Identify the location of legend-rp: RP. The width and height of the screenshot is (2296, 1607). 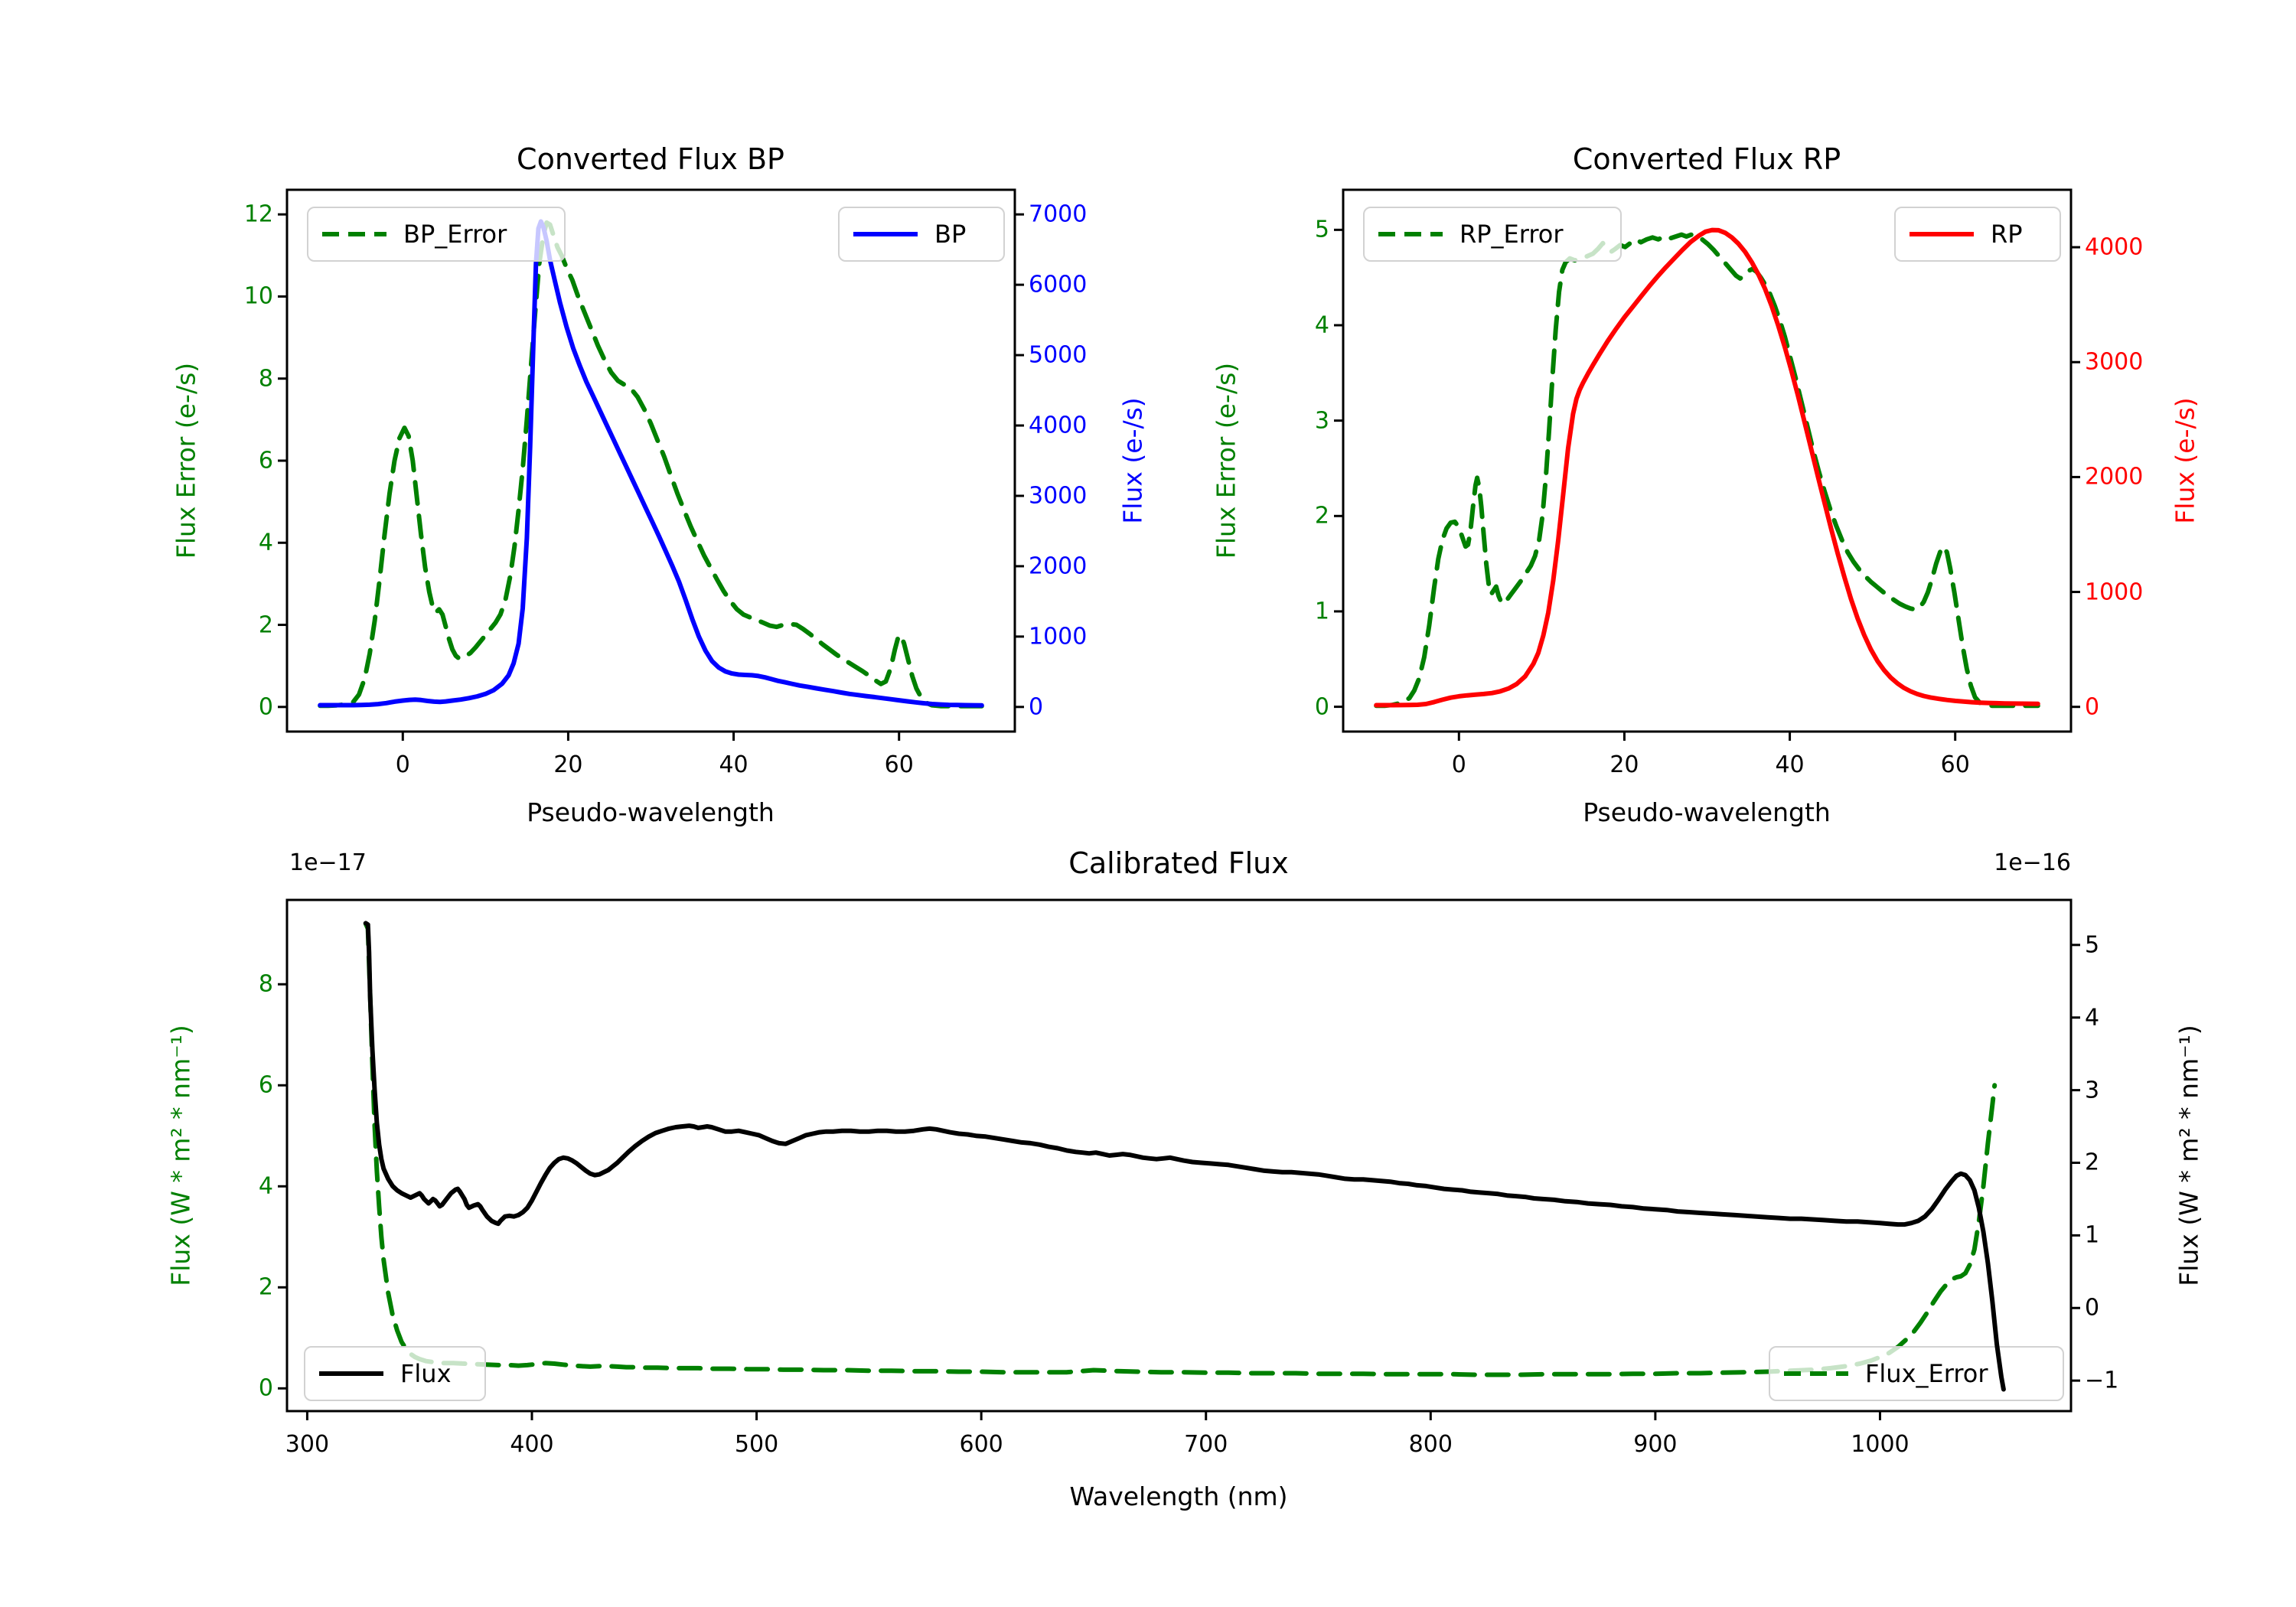
(1977, 234).